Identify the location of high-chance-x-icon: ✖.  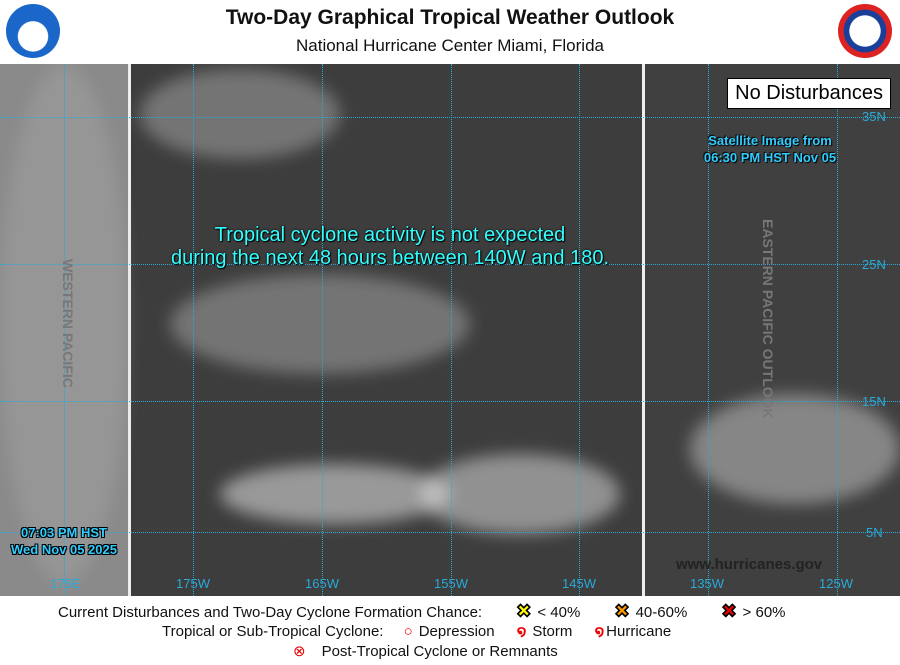
(729, 611).